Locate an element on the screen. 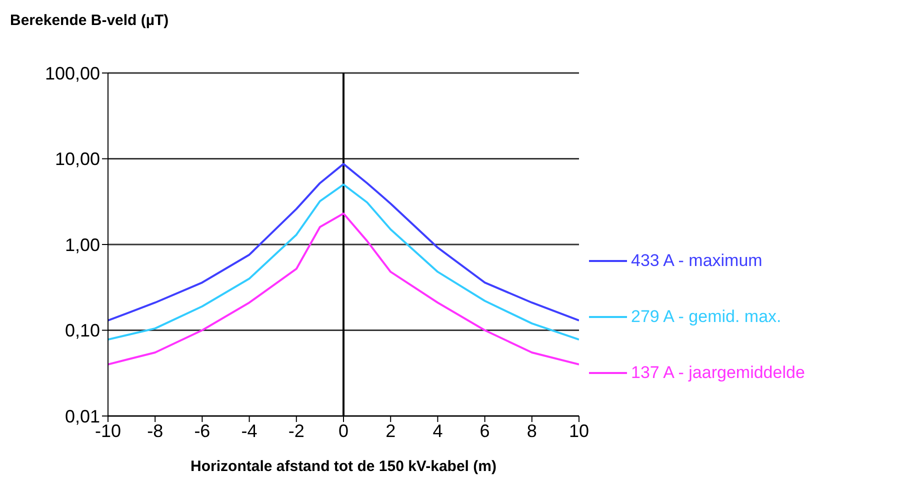  x-tick-label: -2 is located at coordinates (296, 430).